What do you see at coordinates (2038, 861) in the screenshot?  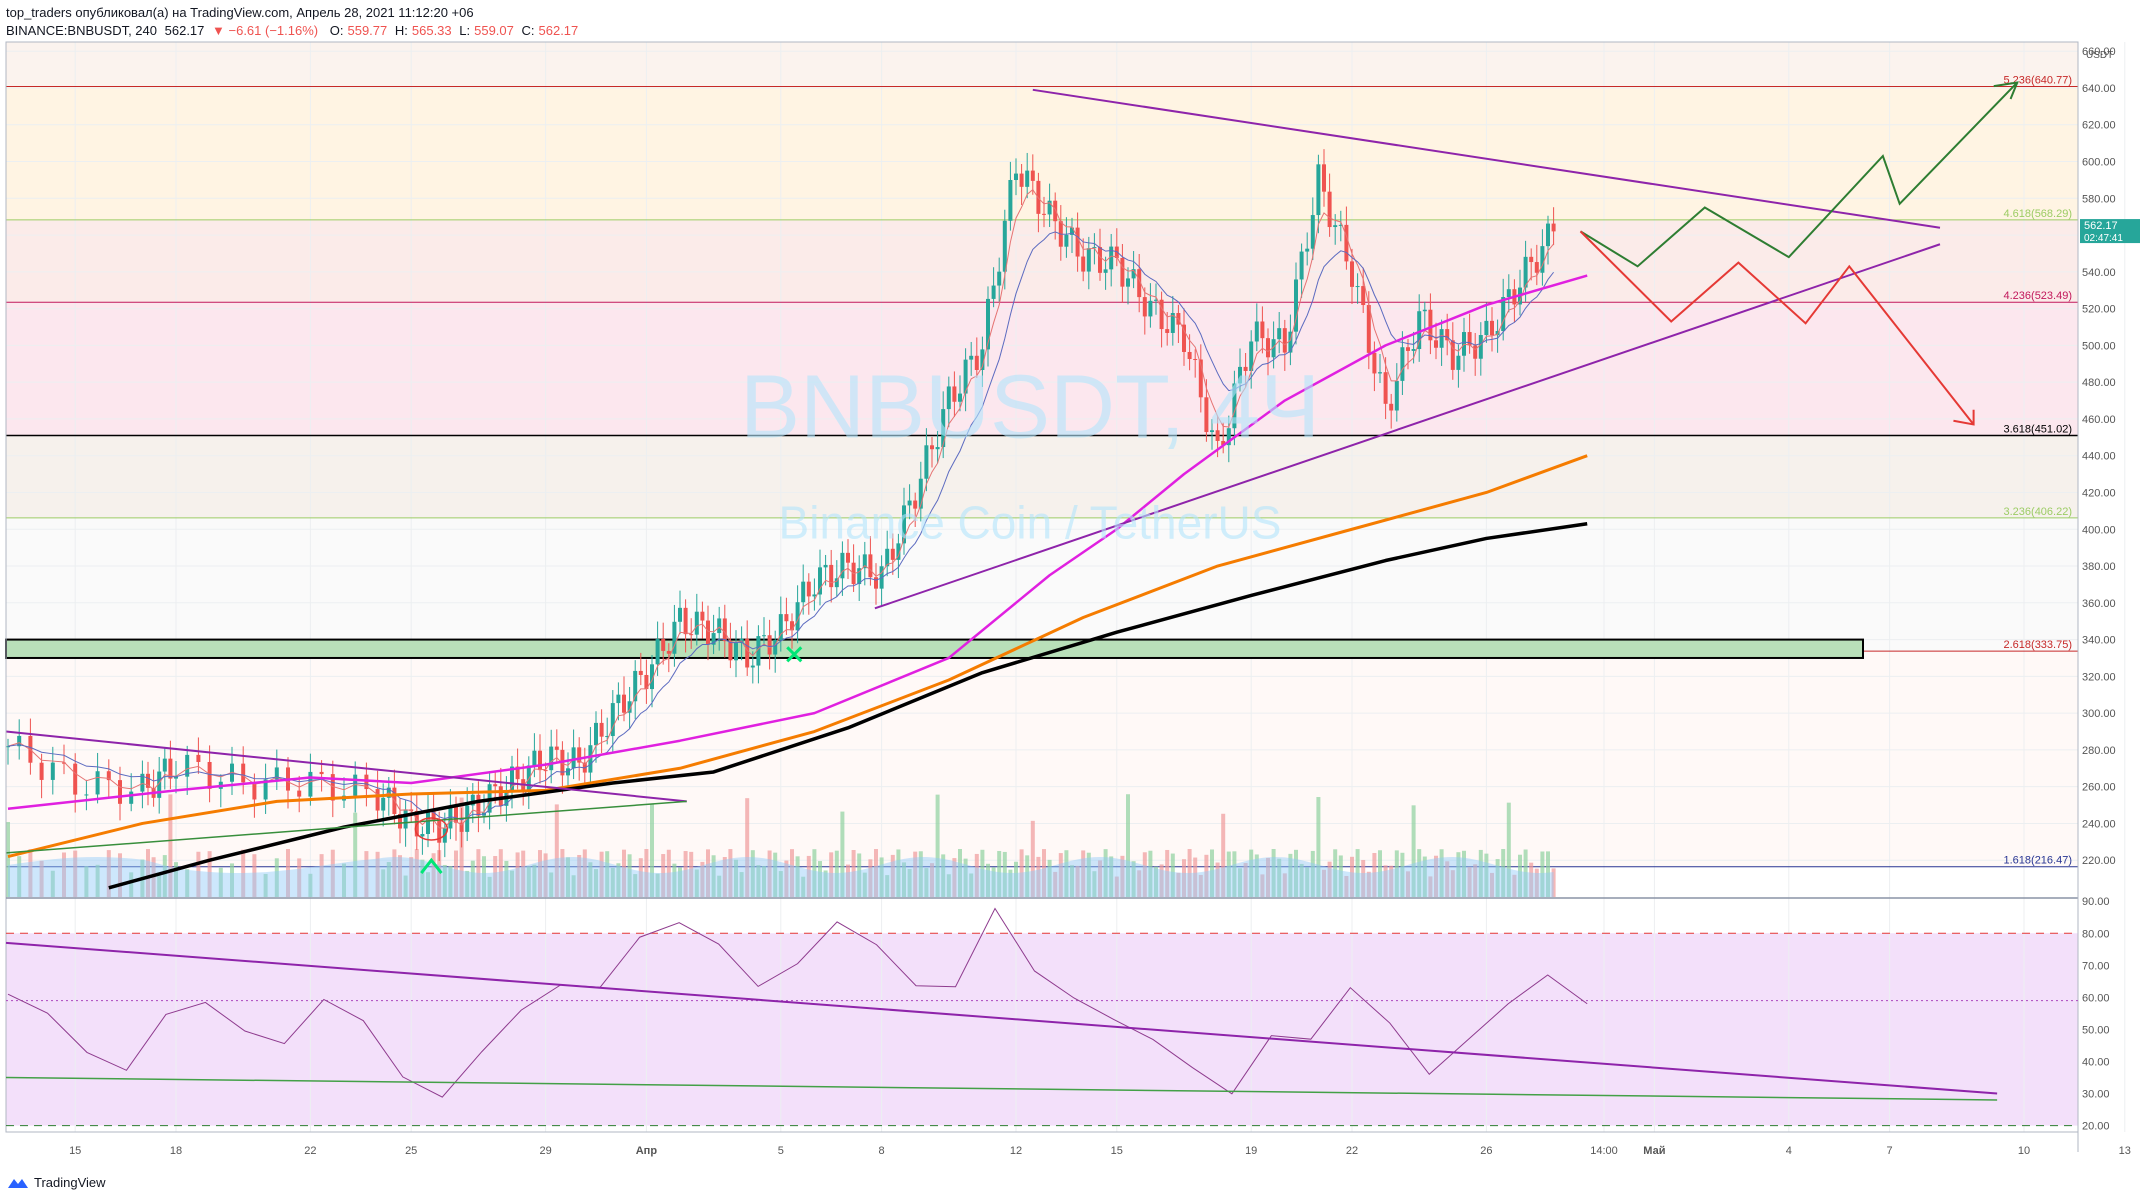 I see `fib-label: 1.618(216.47)` at bounding box center [2038, 861].